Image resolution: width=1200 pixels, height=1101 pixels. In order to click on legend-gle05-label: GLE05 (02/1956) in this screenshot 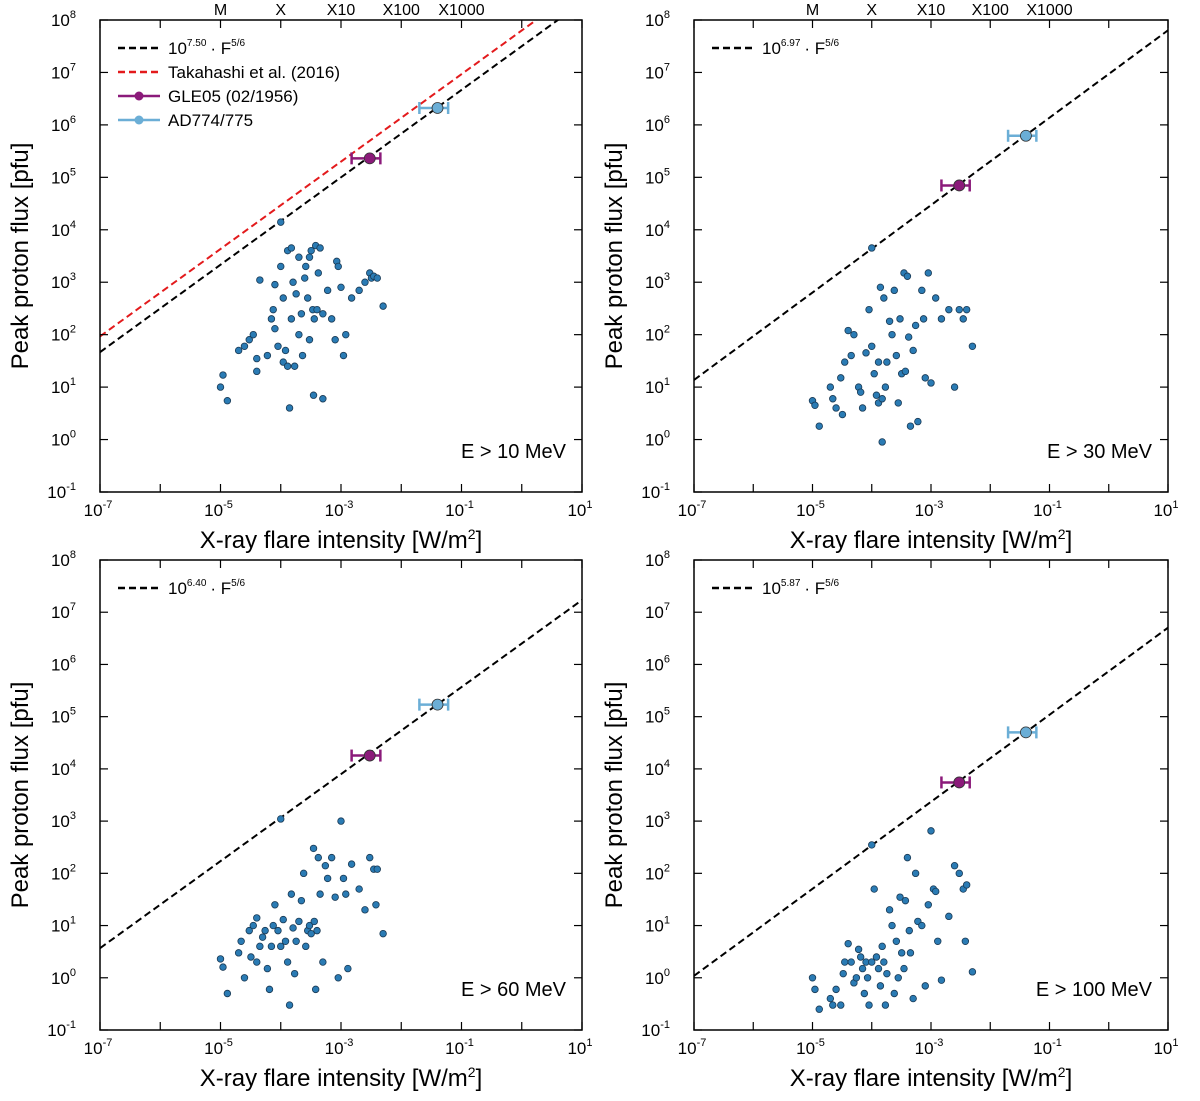, I will do `click(233, 96)`.